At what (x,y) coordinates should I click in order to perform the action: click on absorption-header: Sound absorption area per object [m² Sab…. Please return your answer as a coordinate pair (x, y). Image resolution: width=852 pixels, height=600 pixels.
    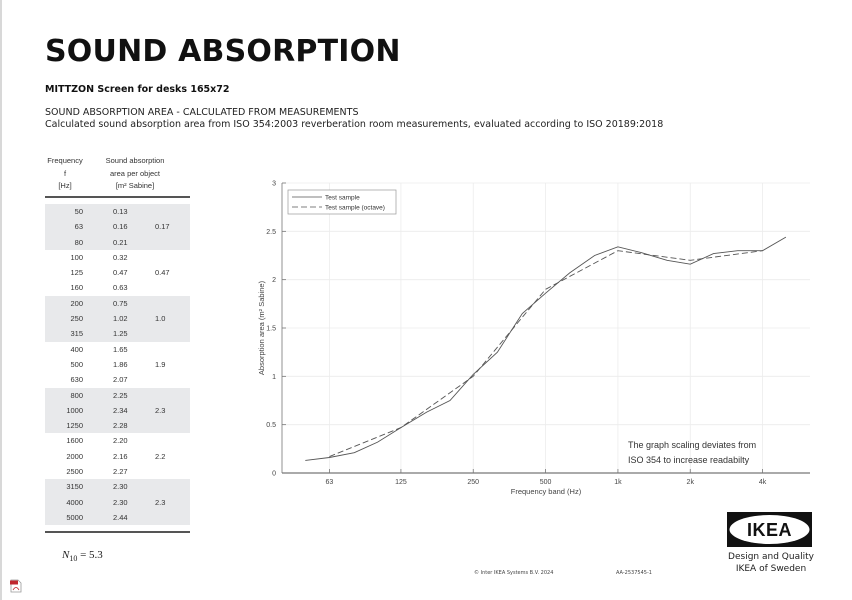
    Looking at the image, I should click on (135, 173).